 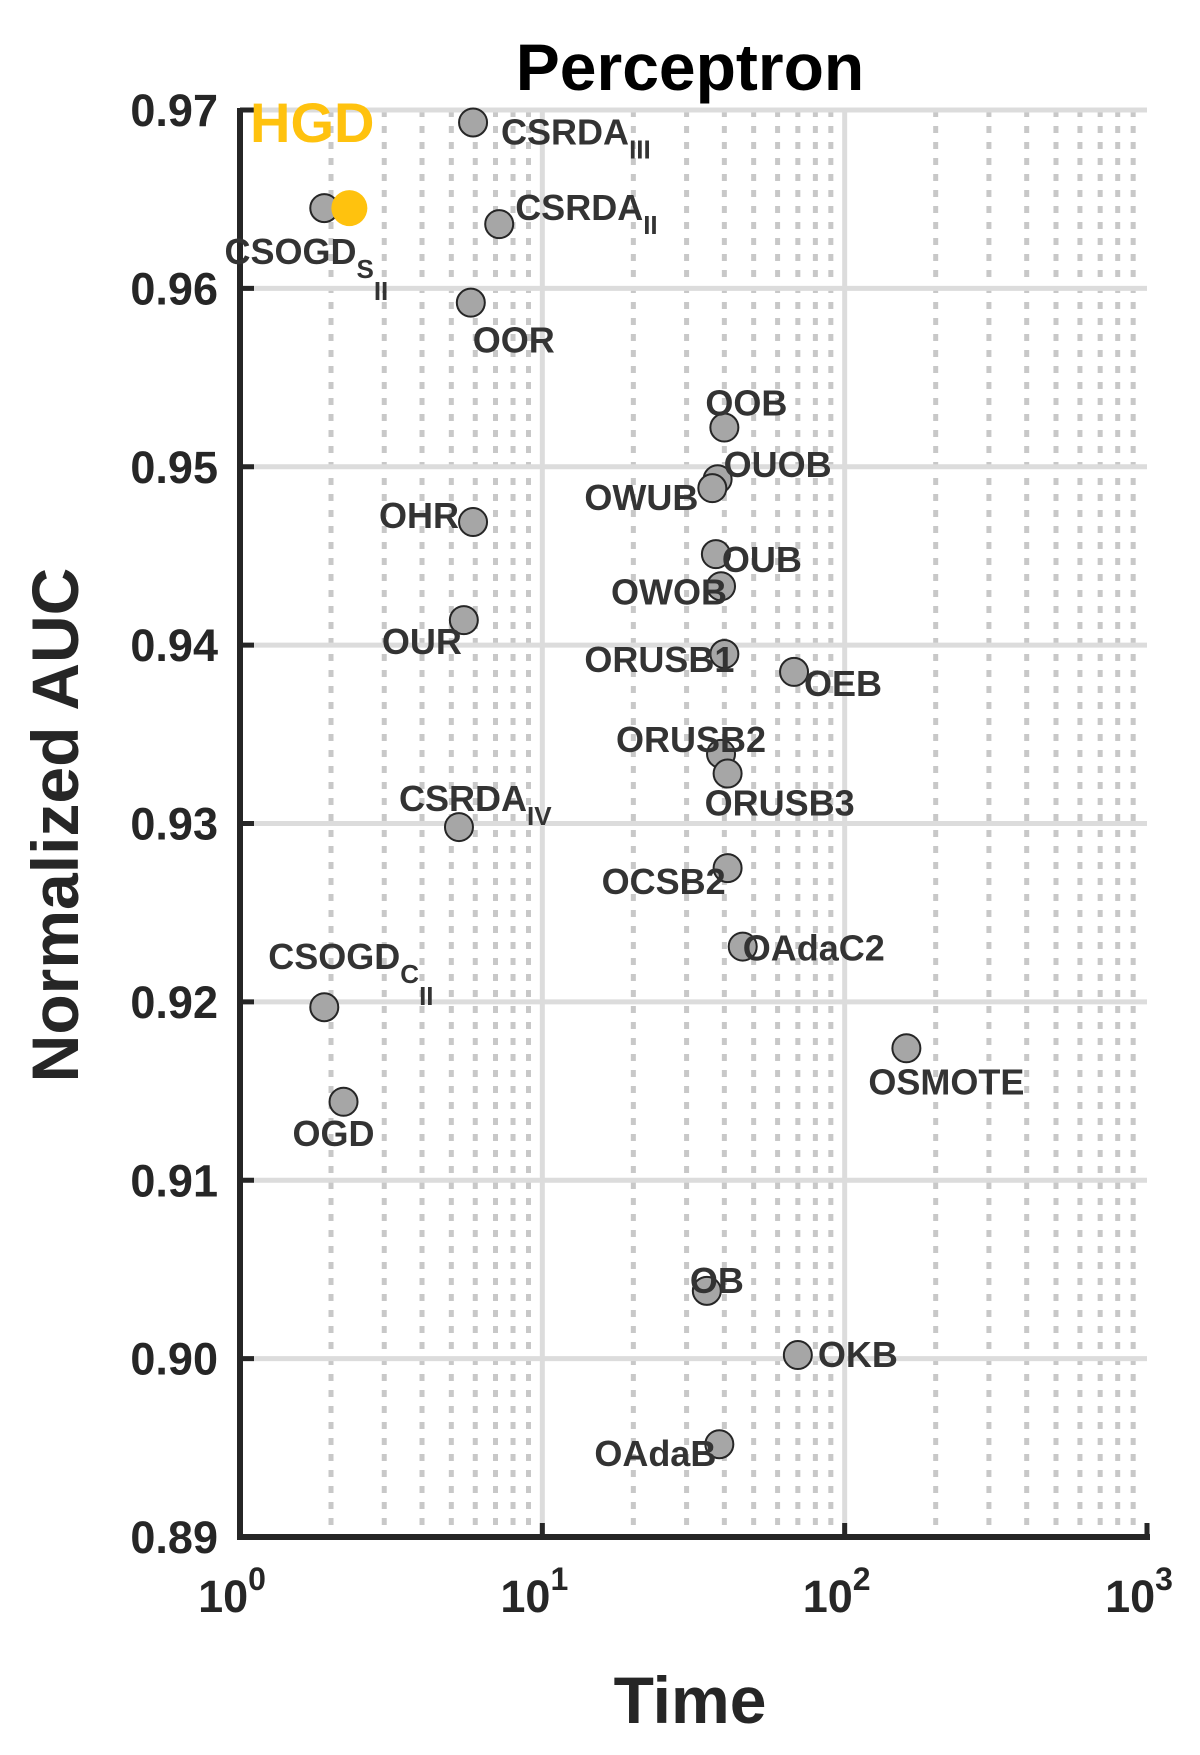 I want to click on point-label: OB, so click(x=717, y=1280).